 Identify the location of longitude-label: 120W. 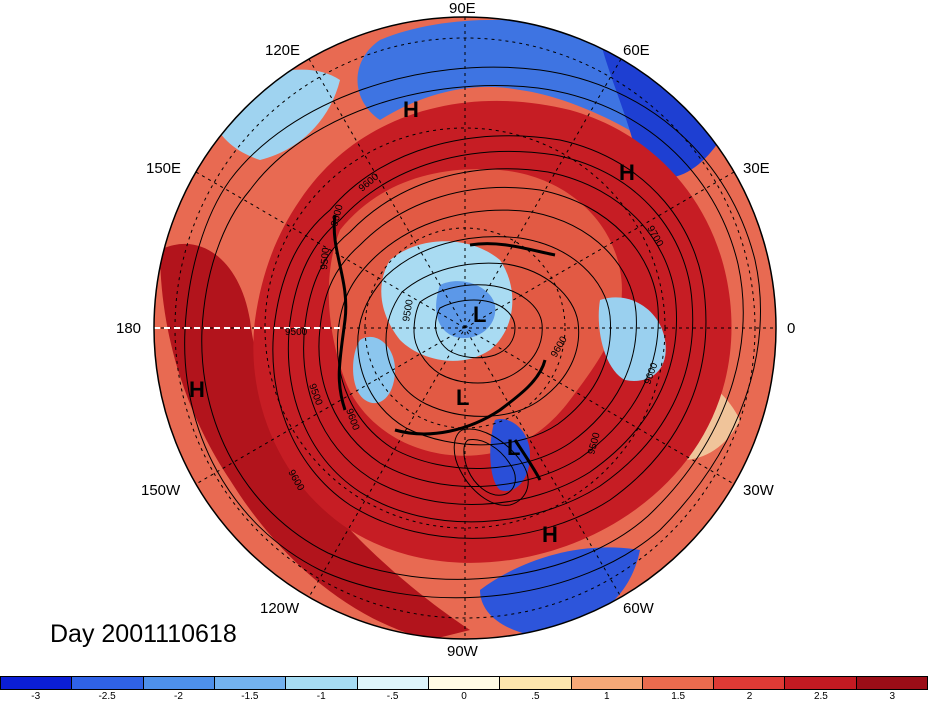
(280, 608).